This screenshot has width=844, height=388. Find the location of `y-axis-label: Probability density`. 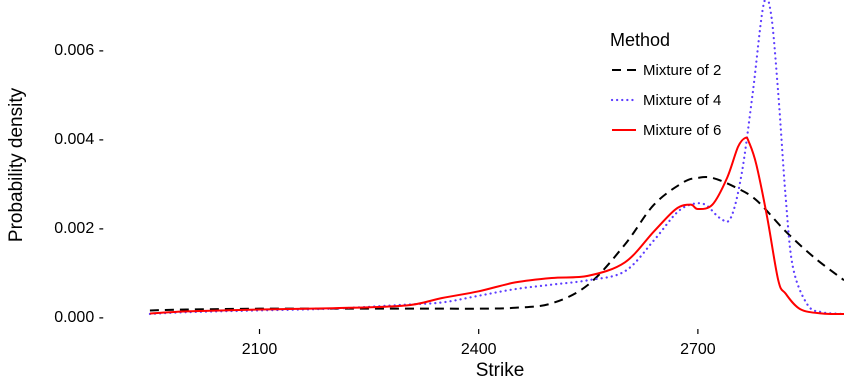

y-axis-label: Probability density is located at coordinates (16, 164).